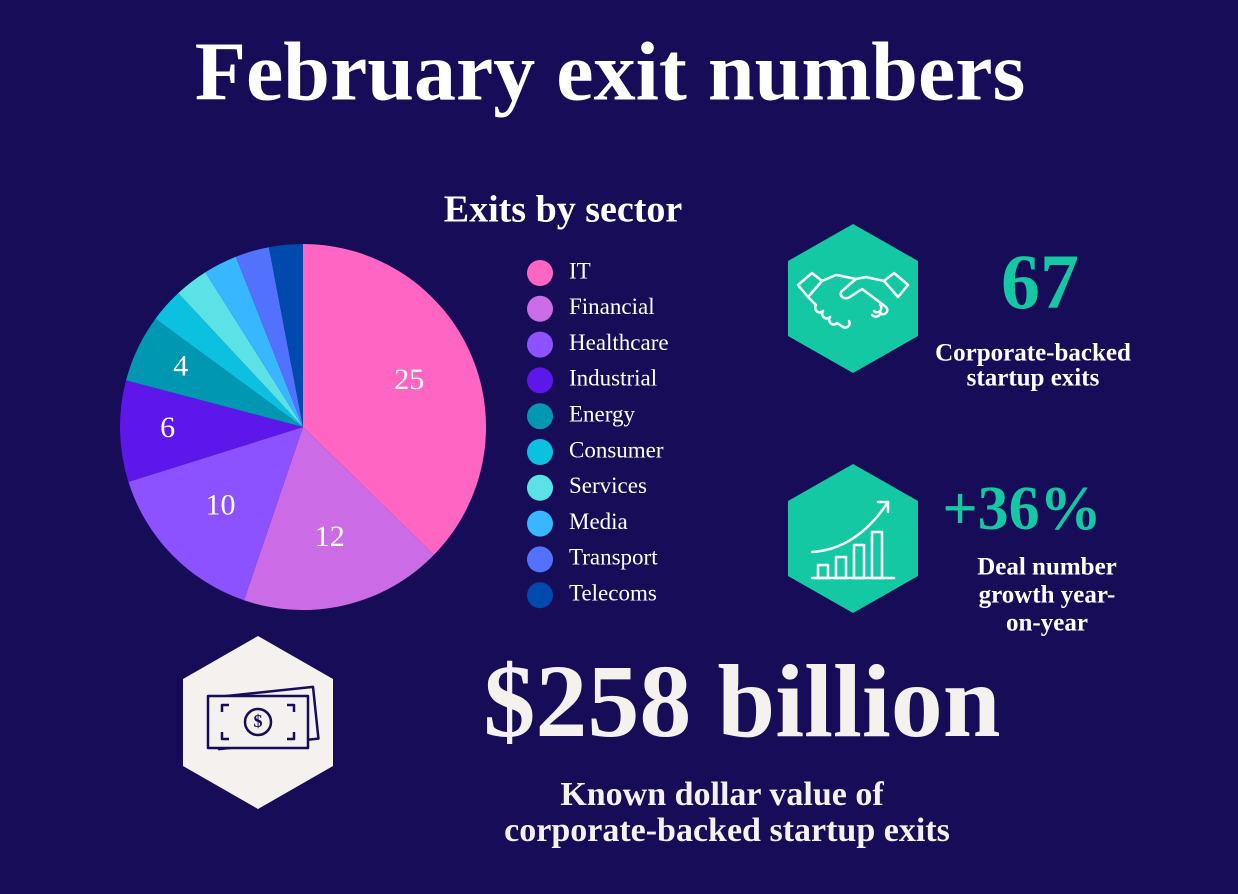  What do you see at coordinates (613, 557) in the screenshot?
I see `legend-label: Transport` at bounding box center [613, 557].